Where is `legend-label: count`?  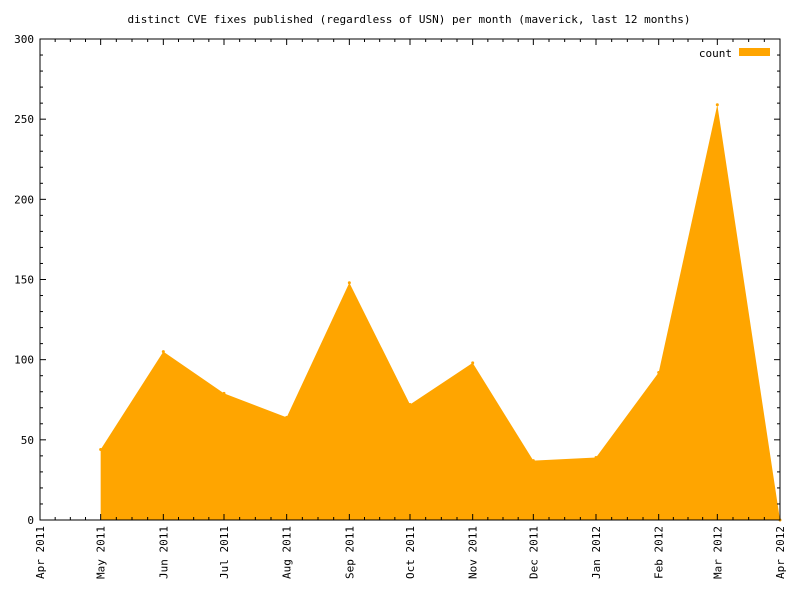 legend-label: count is located at coordinates (715, 53).